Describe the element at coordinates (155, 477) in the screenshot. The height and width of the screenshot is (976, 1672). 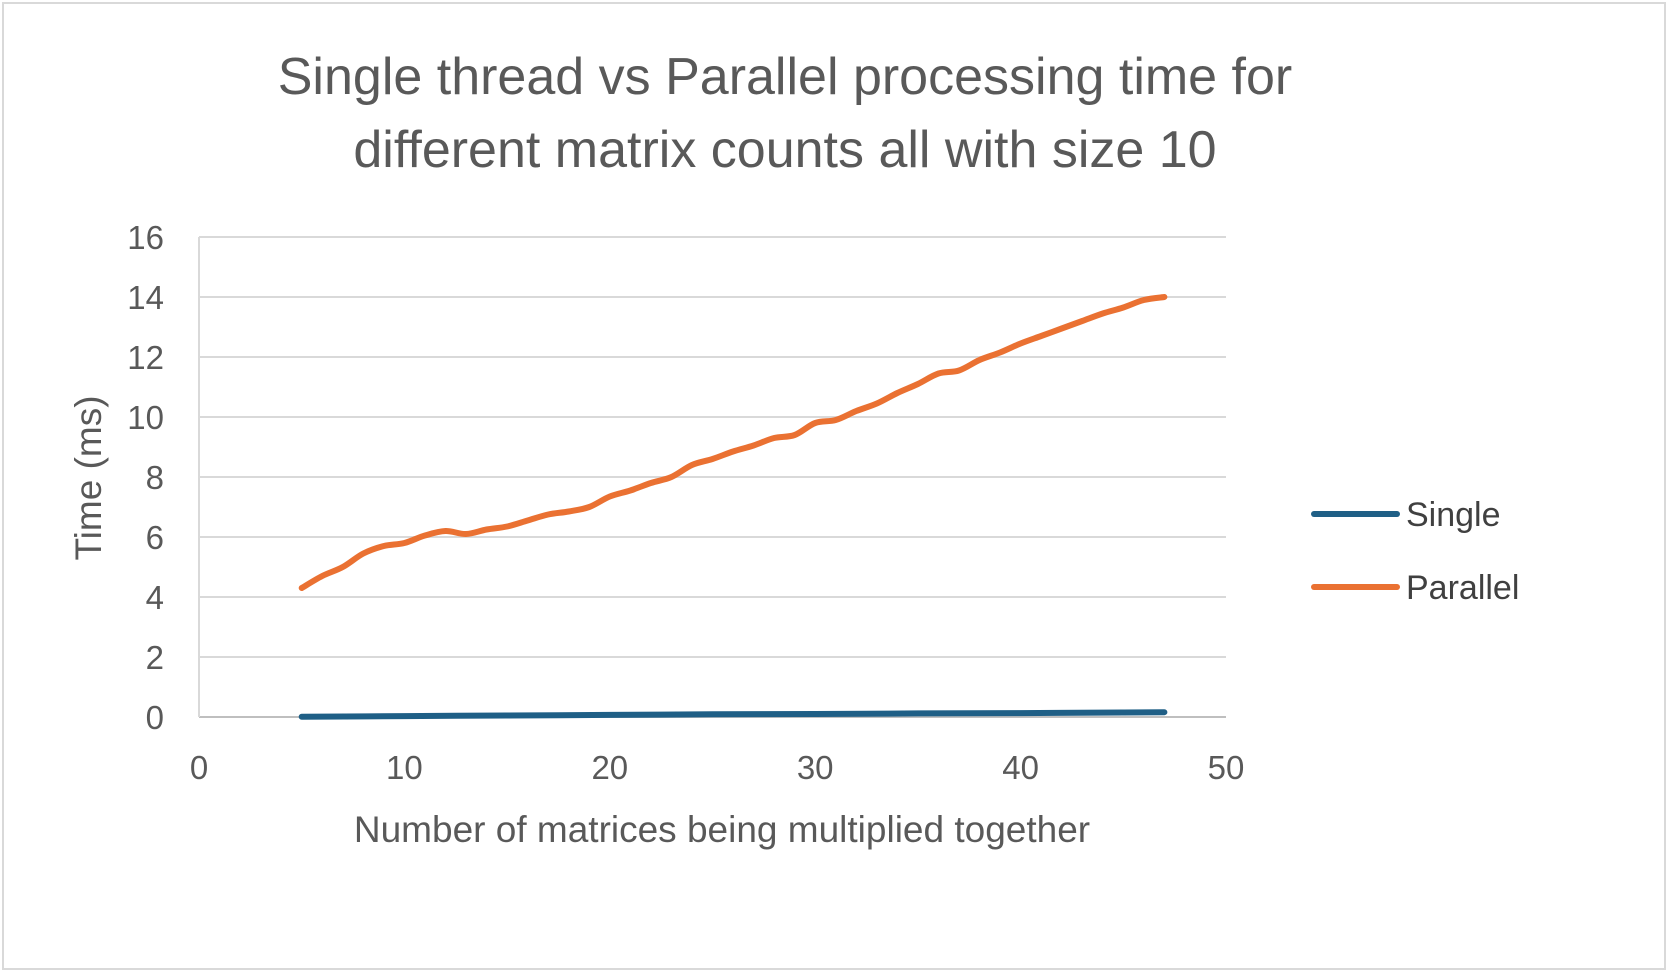
I see `y-tick-label: 8` at that location.